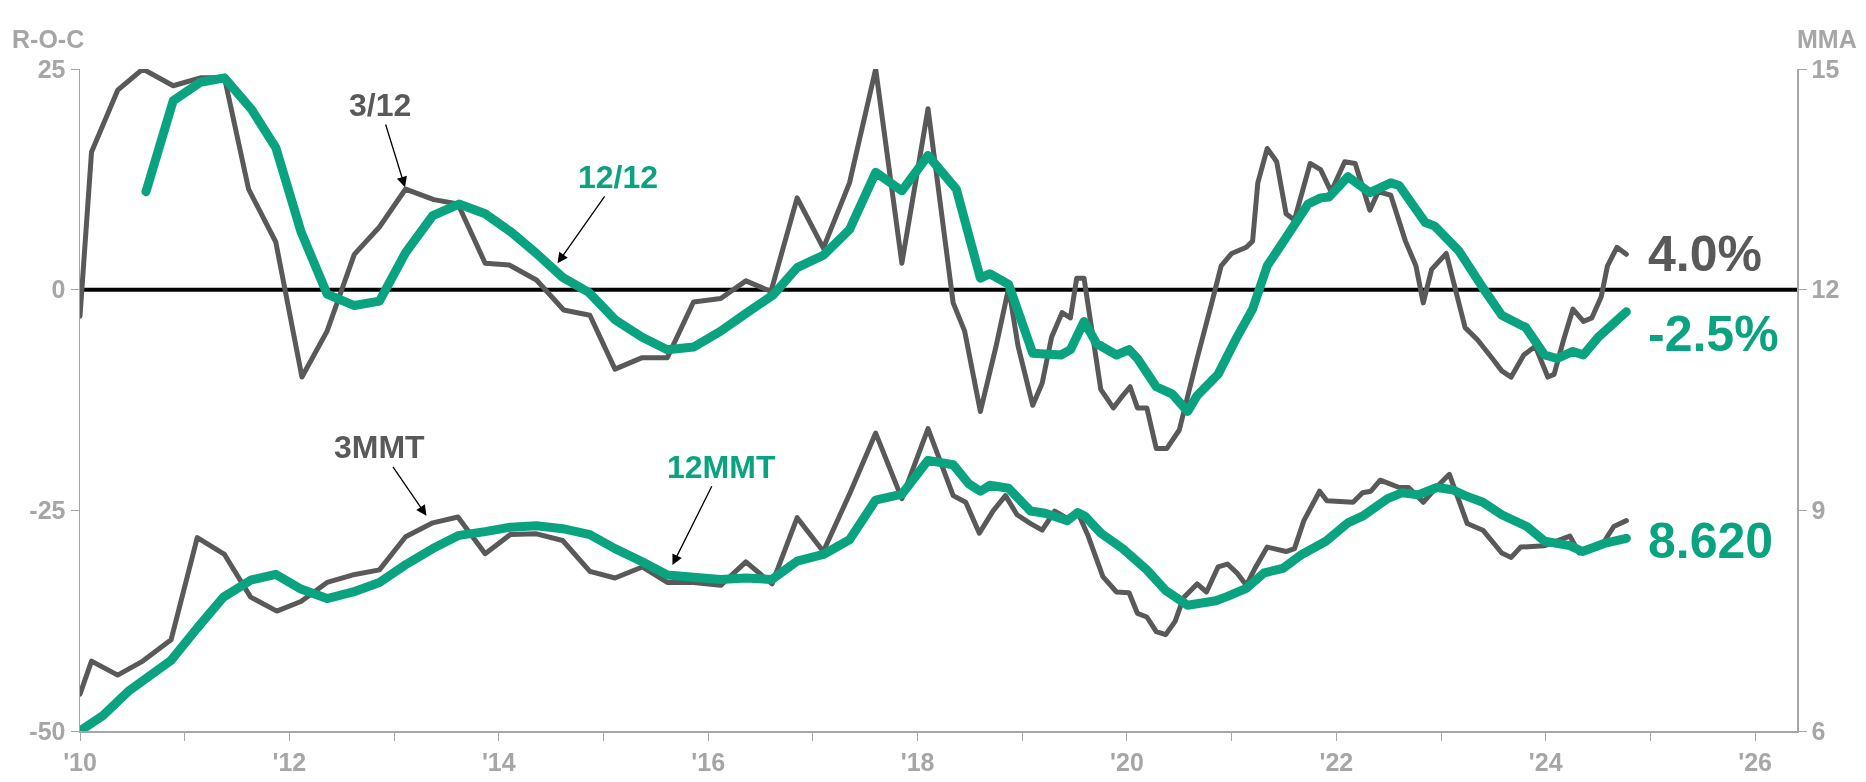 The height and width of the screenshot is (782, 1866). I want to click on y2-axis-title: MMA, so click(1827, 39).